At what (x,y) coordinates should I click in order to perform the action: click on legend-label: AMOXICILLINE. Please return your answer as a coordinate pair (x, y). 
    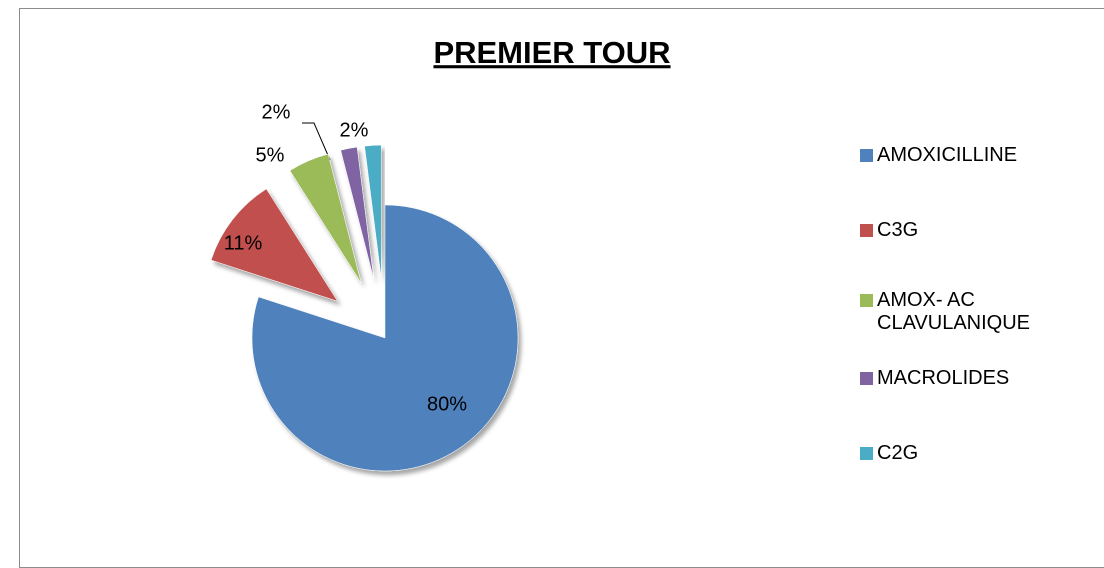
    Looking at the image, I should click on (947, 155).